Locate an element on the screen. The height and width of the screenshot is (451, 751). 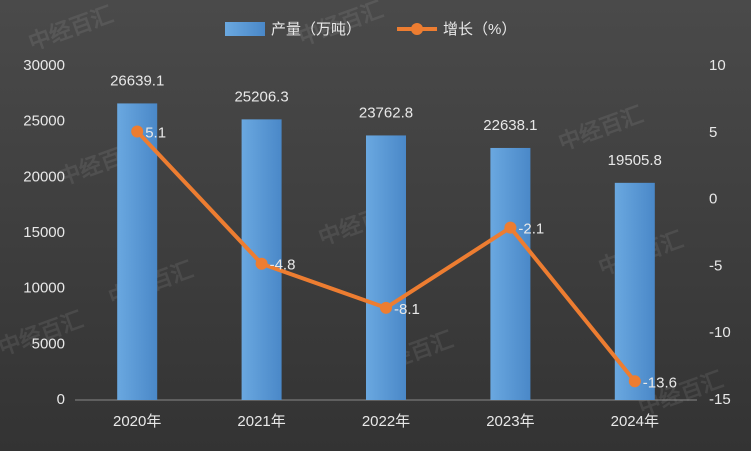
x-tick-label: 2022年 is located at coordinates (386, 421).